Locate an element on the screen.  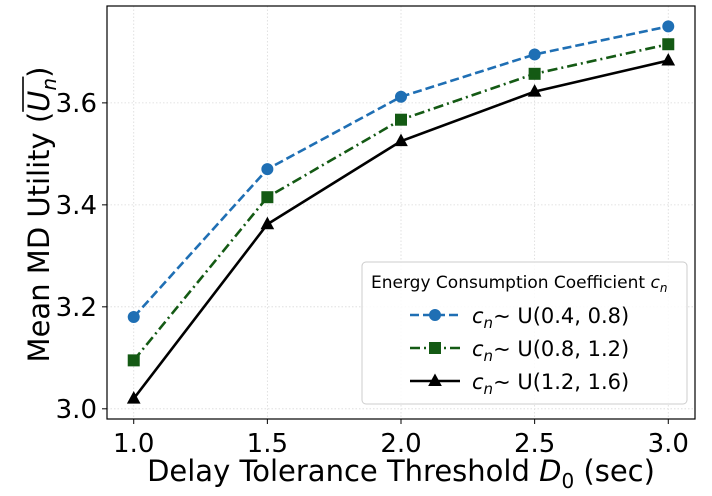
x-axis-title-tail: (sec) is located at coordinates (614, 471).